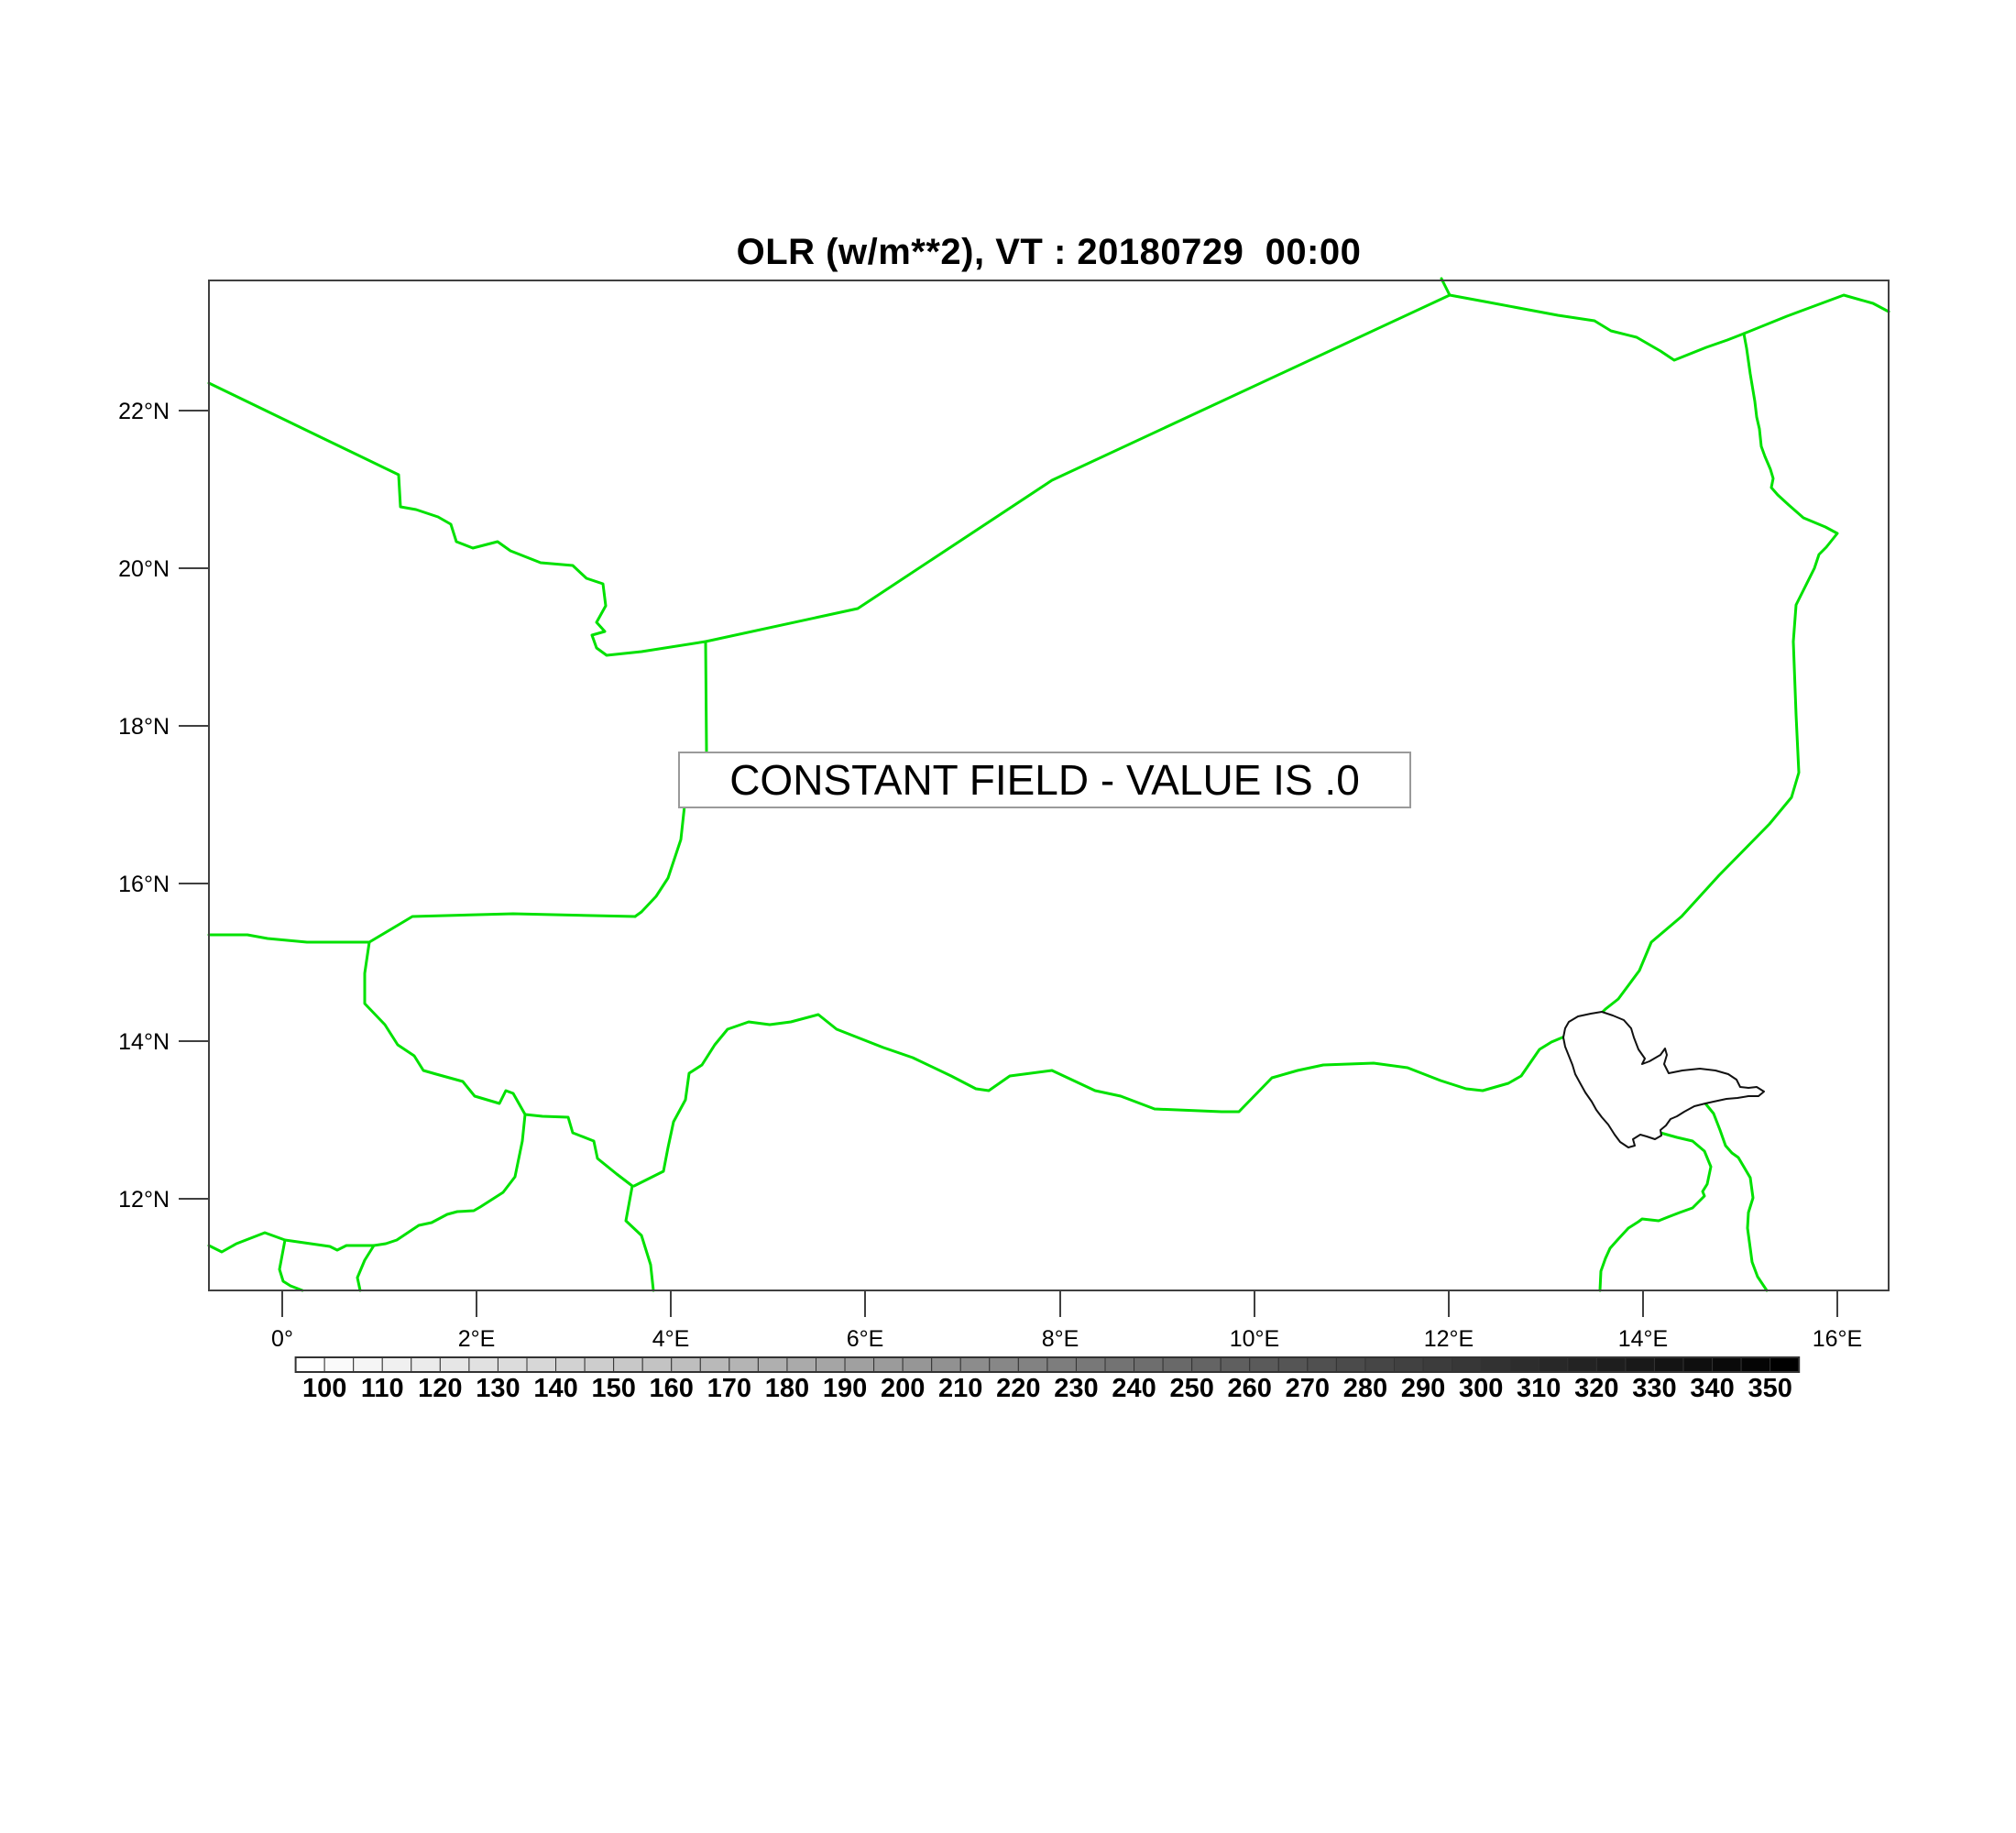 This screenshot has width=2016, height=1833. What do you see at coordinates (1539, 1388) in the screenshot?
I see `colorbar-tick-label: 310` at bounding box center [1539, 1388].